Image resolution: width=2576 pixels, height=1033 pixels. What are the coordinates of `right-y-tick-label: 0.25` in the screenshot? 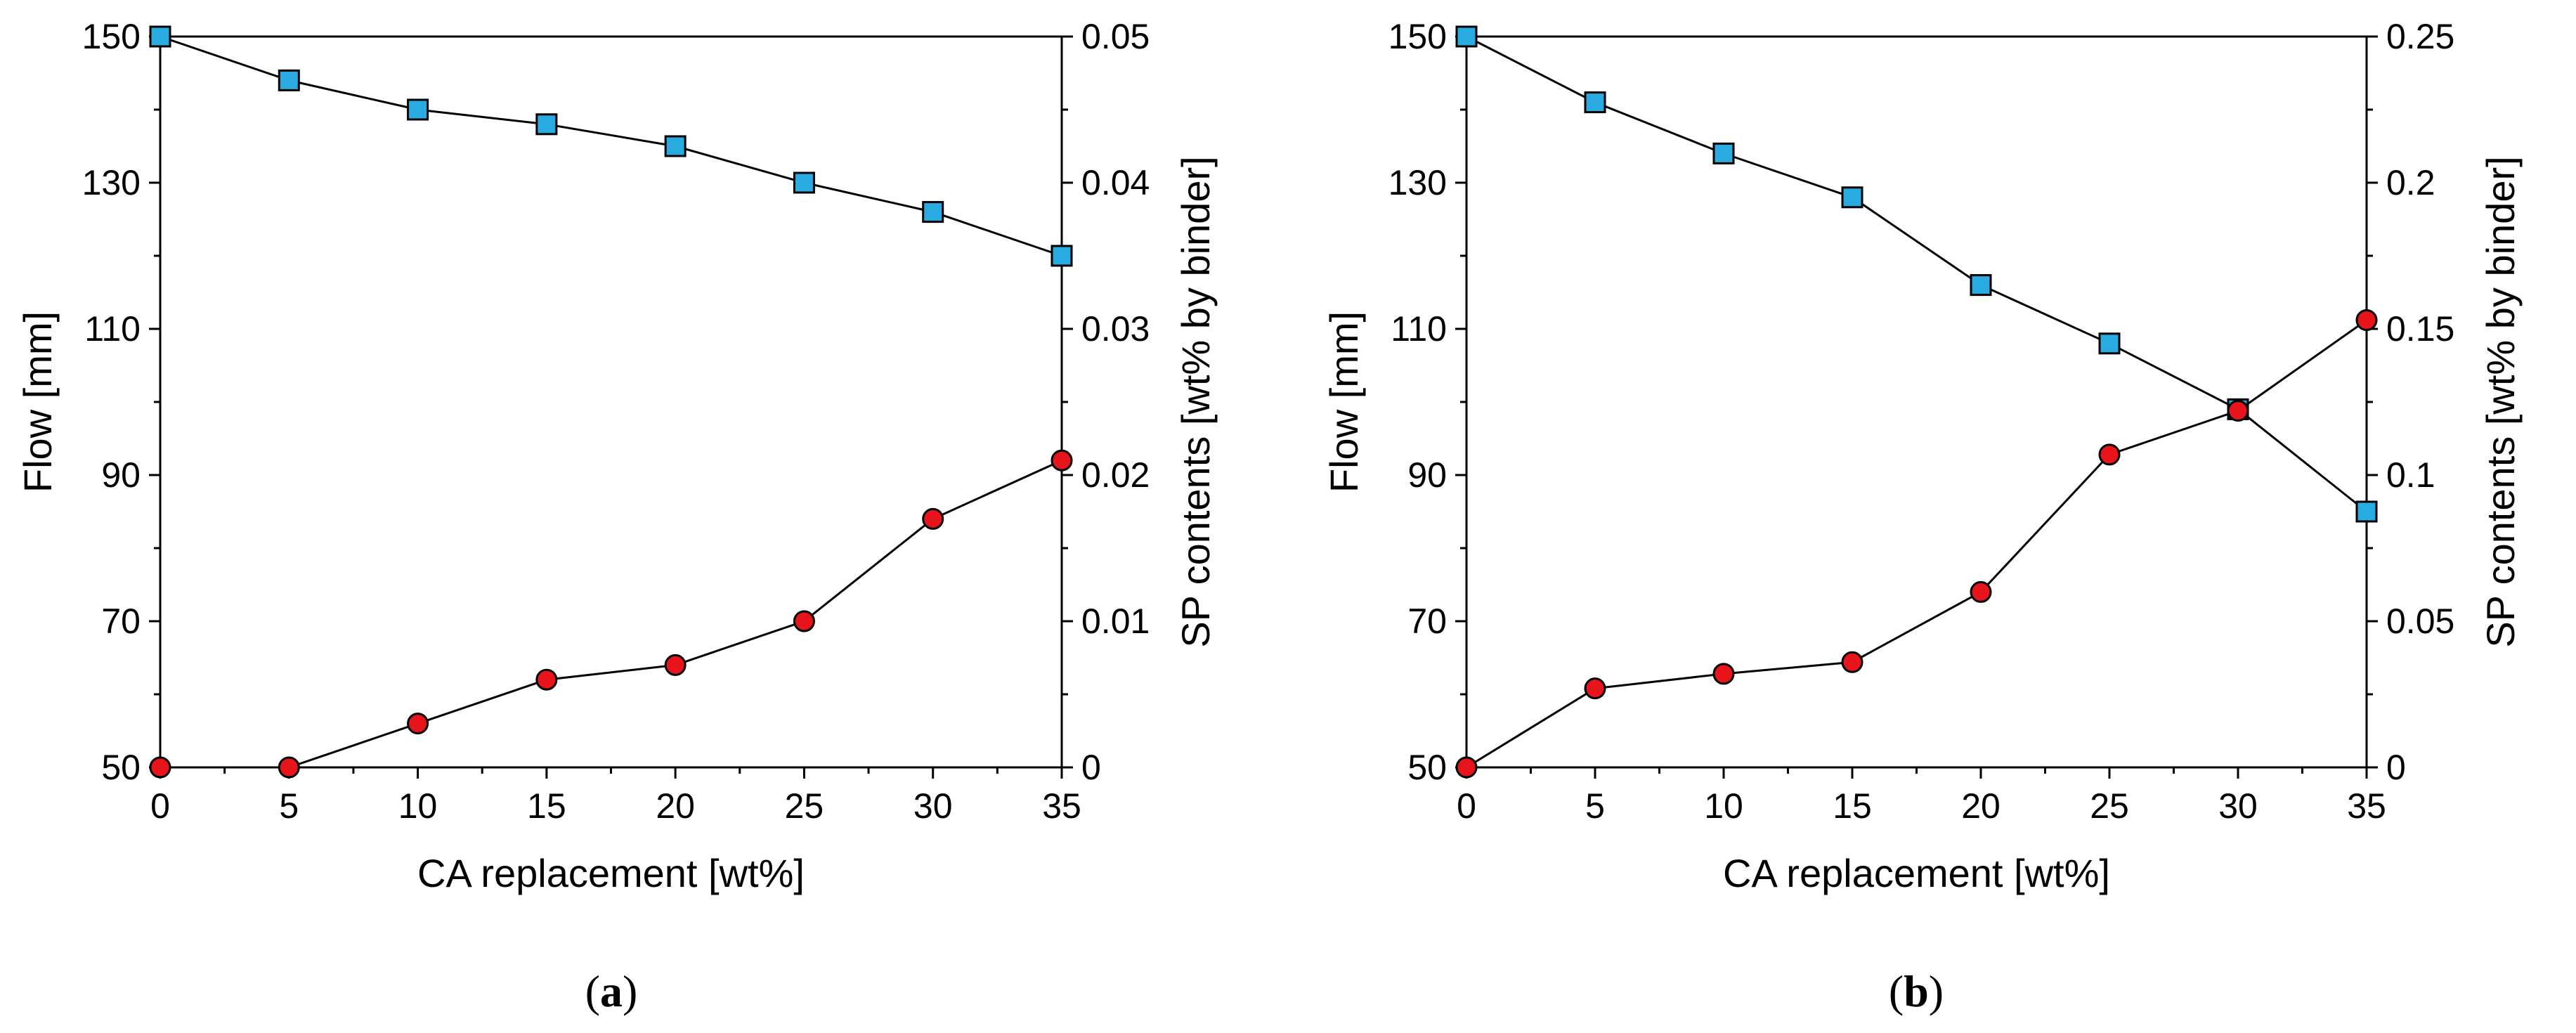 It's located at (2420, 37).